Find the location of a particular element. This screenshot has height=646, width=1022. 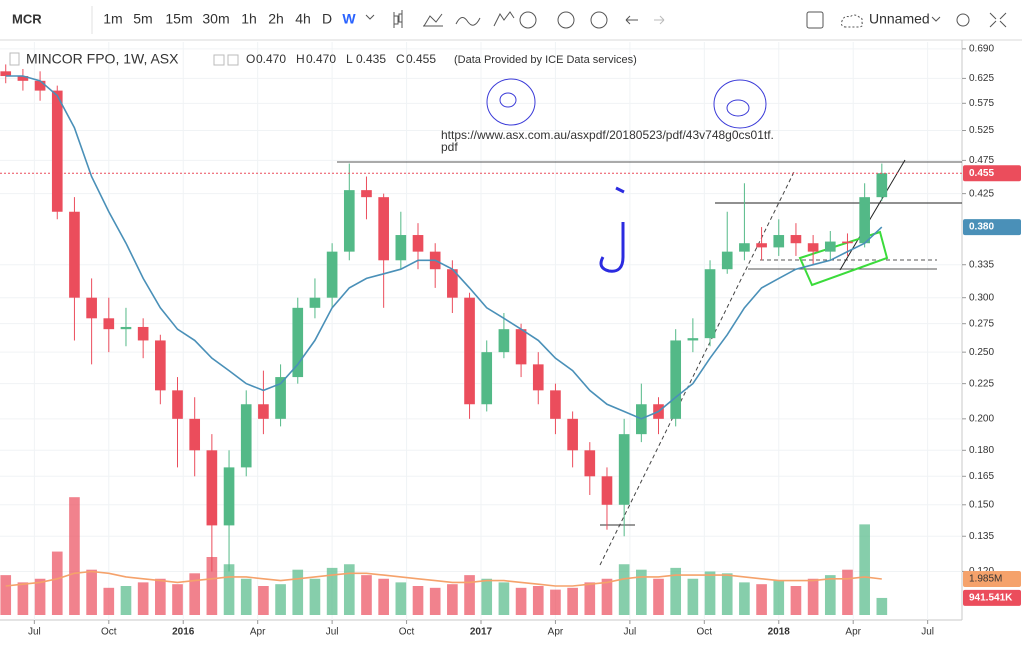

y-tick-label: 0.335 is located at coordinates (981, 264).